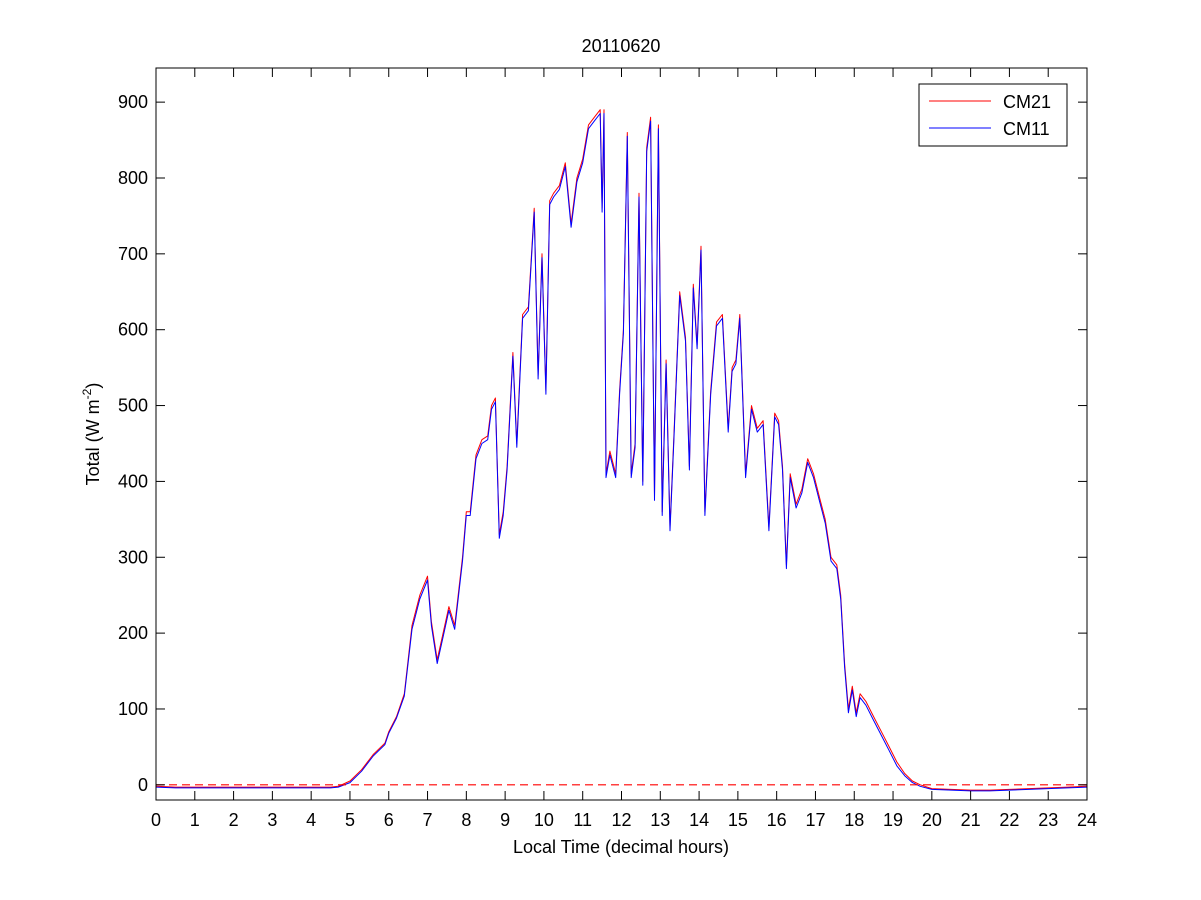  I want to click on x-tick-label: 0, so click(156, 820).